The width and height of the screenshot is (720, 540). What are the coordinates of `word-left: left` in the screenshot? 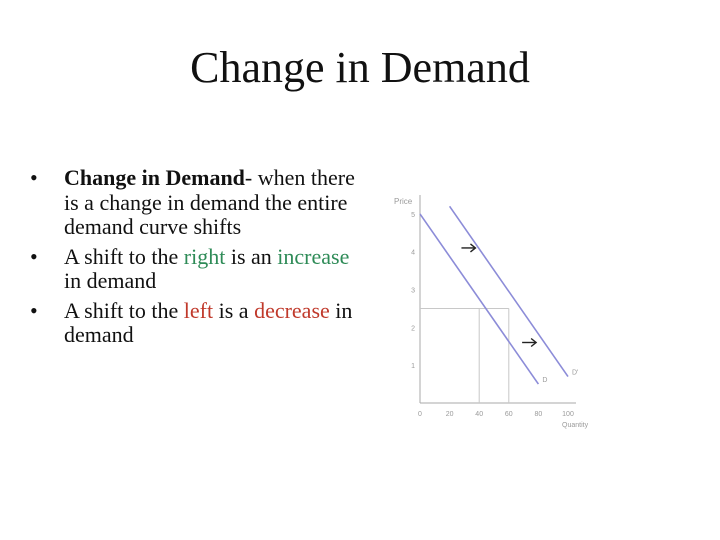 It's located at (198, 310).